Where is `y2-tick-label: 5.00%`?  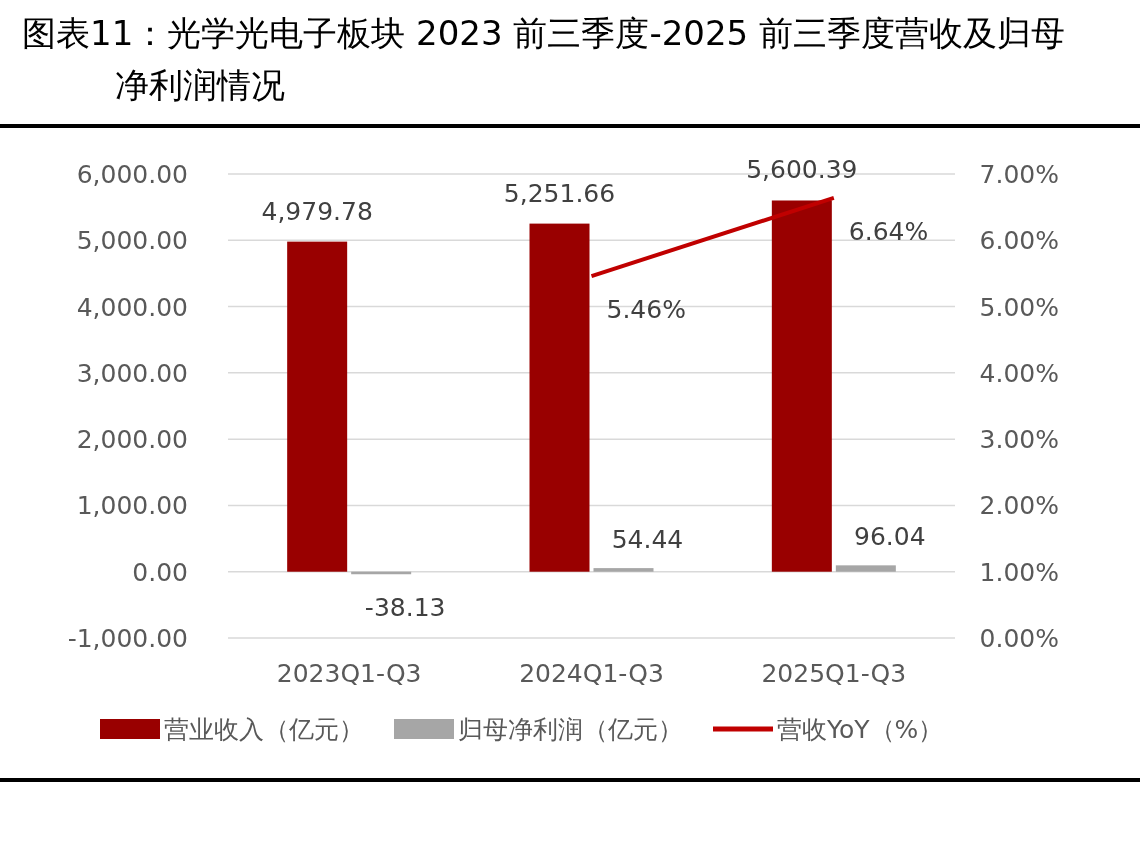
y2-tick-label: 5.00% is located at coordinates (1019, 307).